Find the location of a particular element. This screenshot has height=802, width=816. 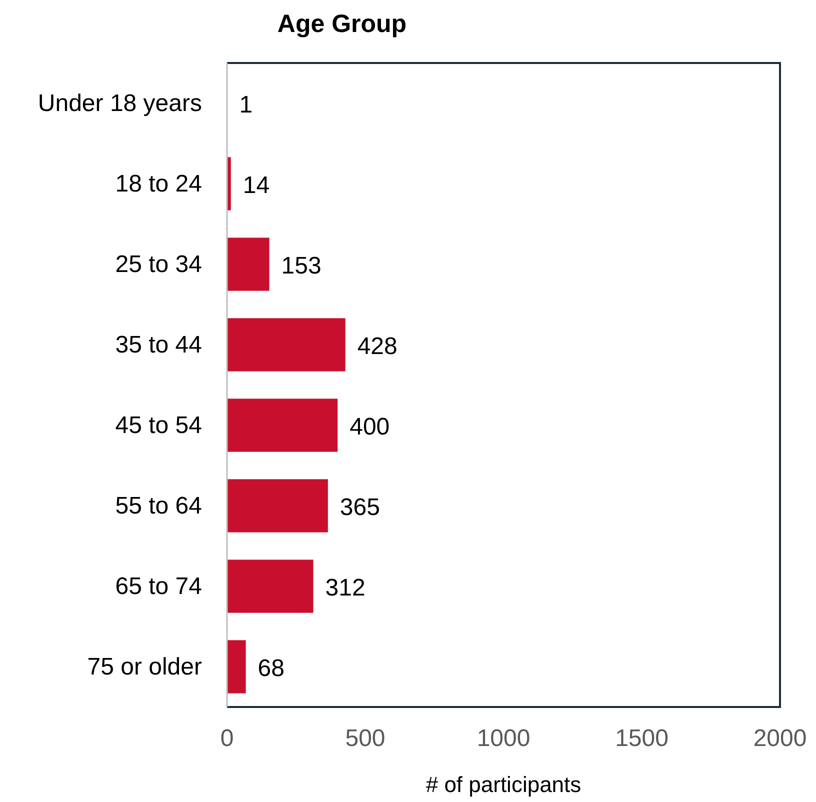

data-label: 400 is located at coordinates (370, 427).